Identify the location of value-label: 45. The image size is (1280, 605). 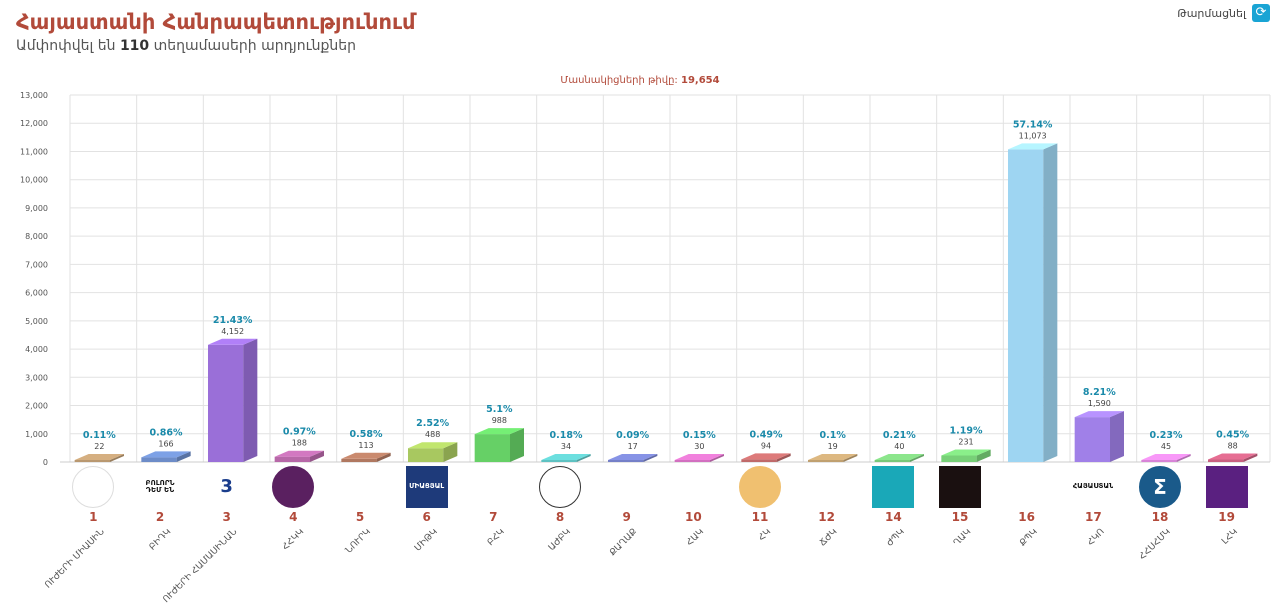
(1166, 446).